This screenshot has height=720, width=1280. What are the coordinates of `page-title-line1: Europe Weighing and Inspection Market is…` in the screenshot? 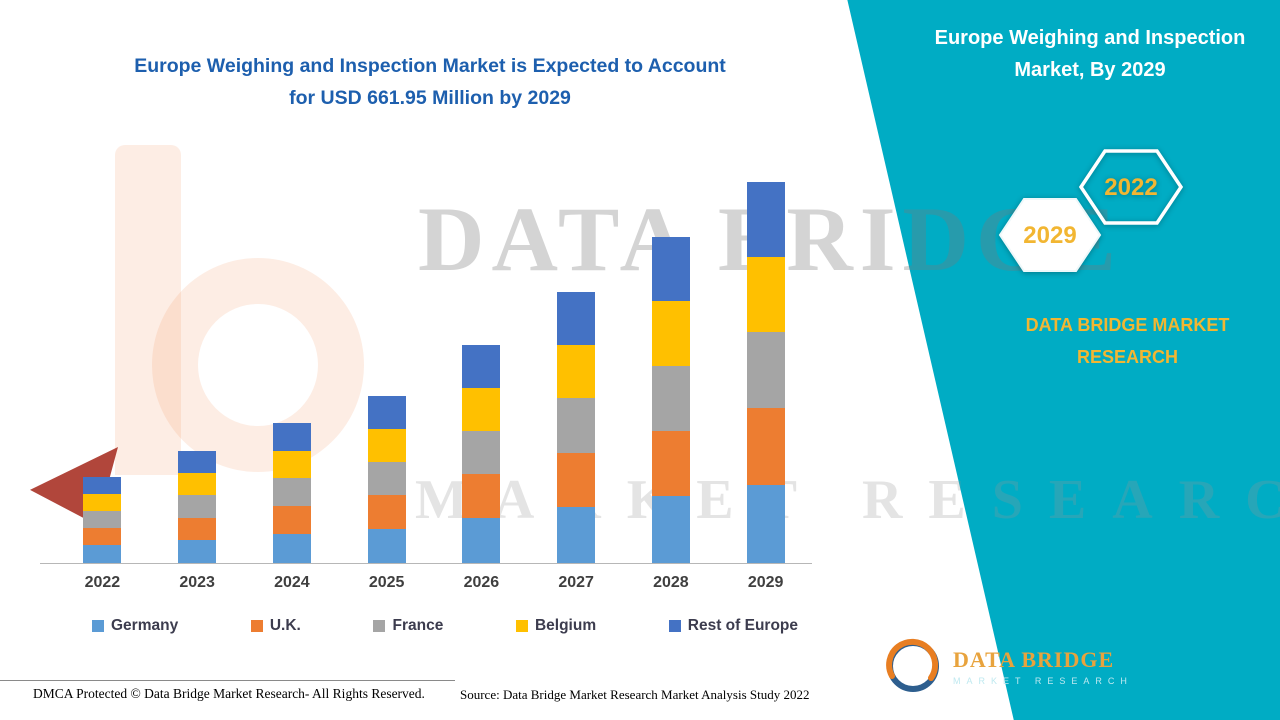 It's located at (430, 66).